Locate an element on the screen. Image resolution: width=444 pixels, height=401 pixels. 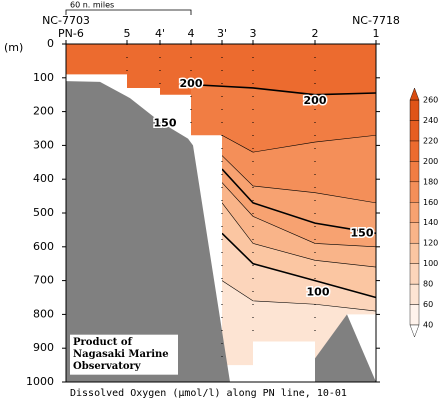
colorbar-label: 200 is located at coordinates (430, 161).